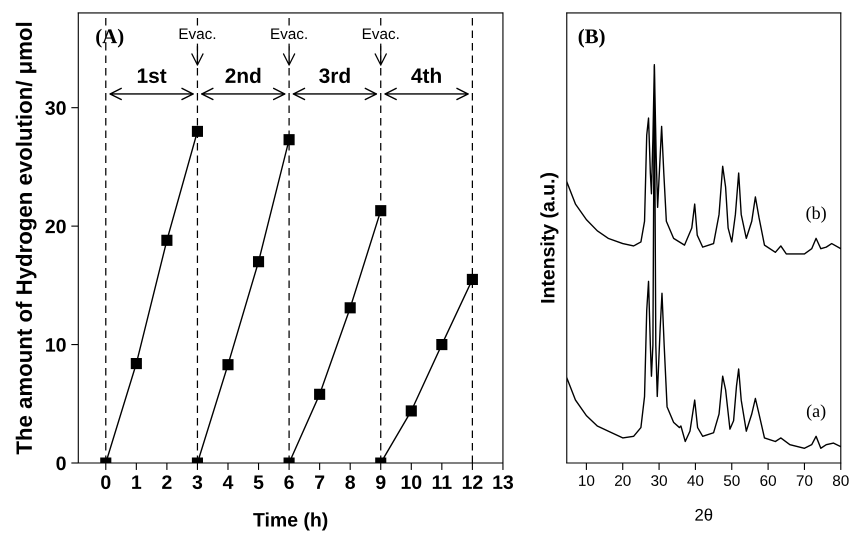 Image resolution: width=851 pixels, height=539 pixels. What do you see at coordinates (228, 482) in the screenshot?
I see `x-tick-label: 4` at bounding box center [228, 482].